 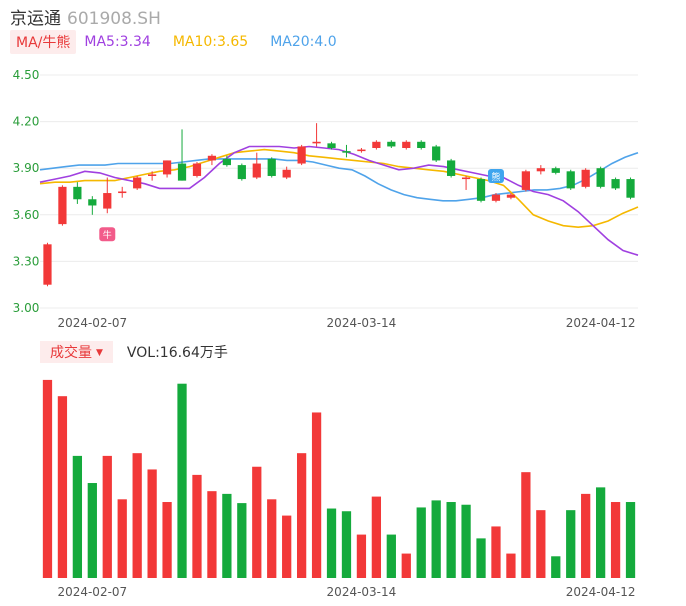 I want to click on volume-value: VOL:16.64万手, so click(x=177, y=353).